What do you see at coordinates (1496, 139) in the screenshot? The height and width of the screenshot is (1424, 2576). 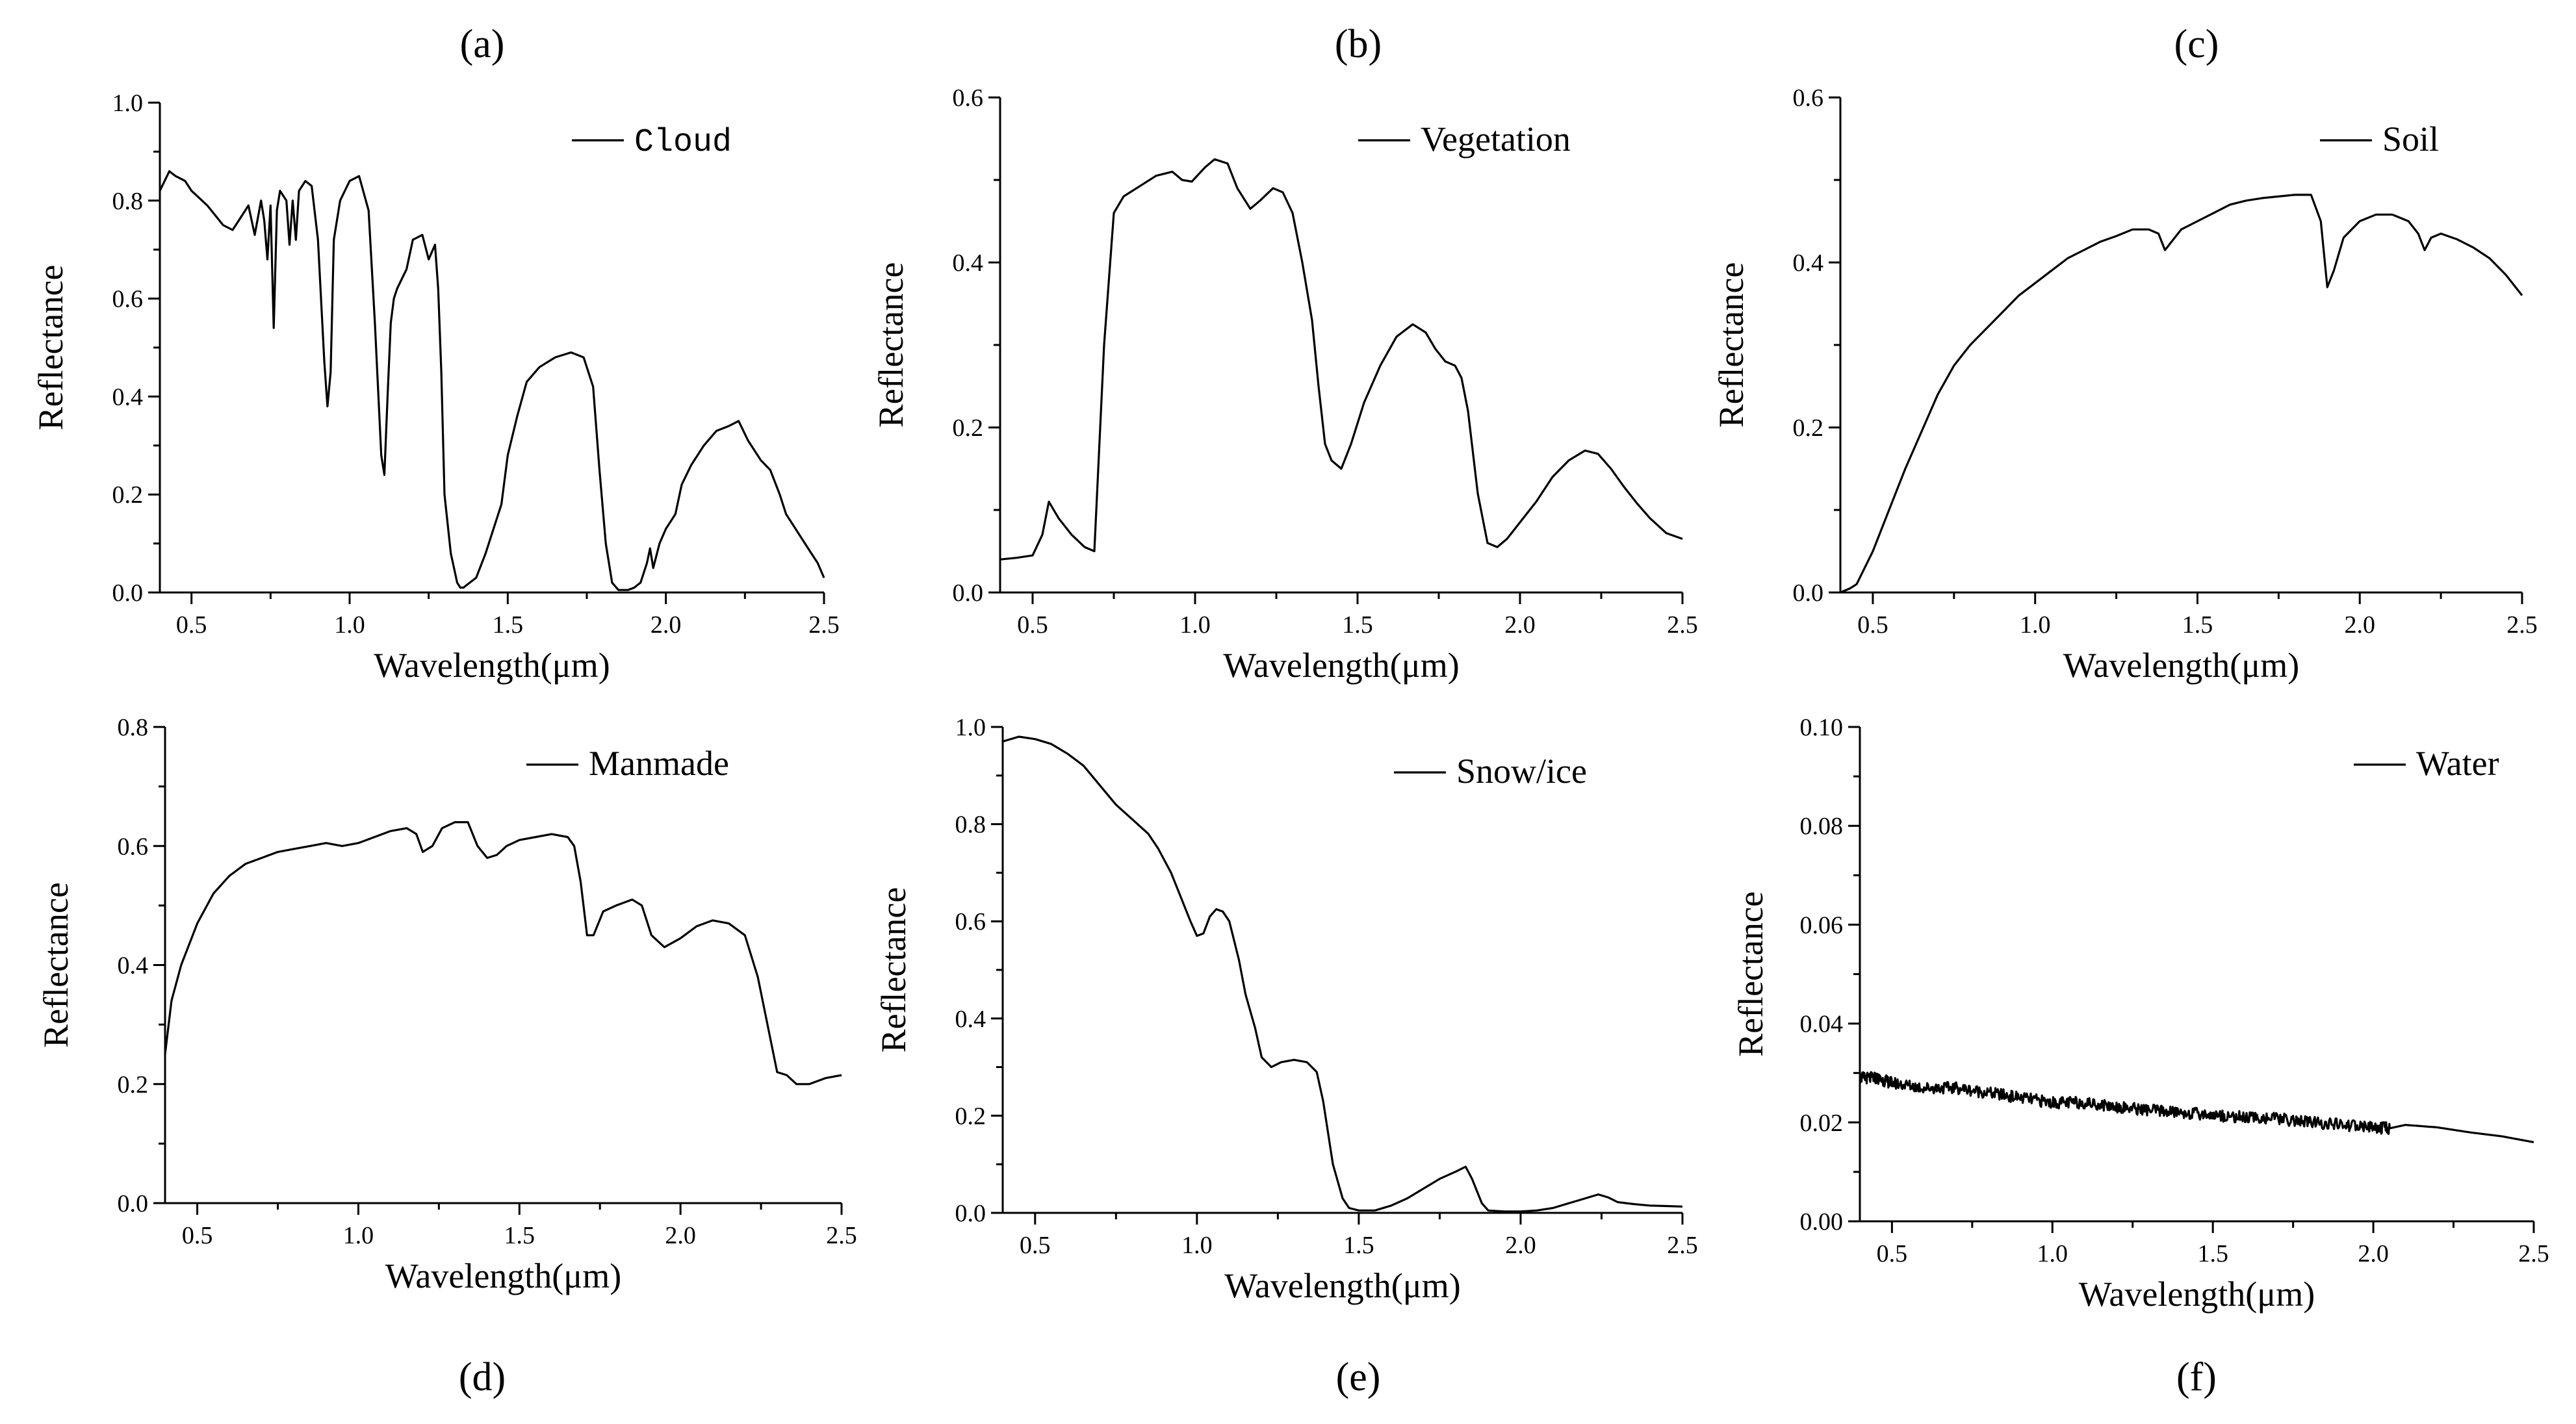 I see `legend-label: Vegetation` at bounding box center [1496, 139].